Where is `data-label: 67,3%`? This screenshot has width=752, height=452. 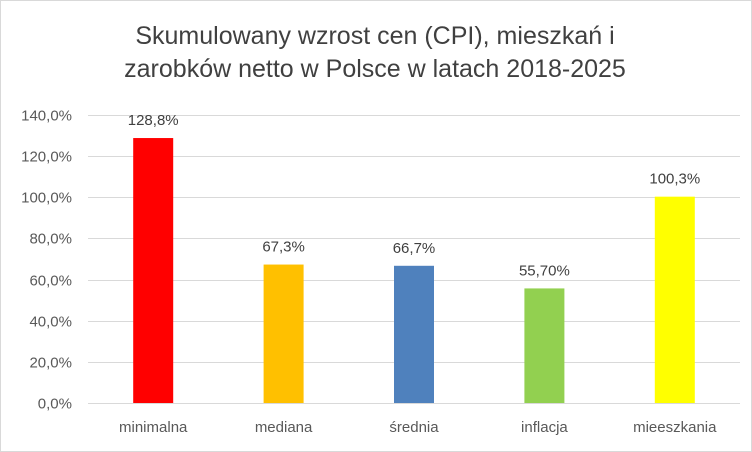 data-label: 67,3% is located at coordinates (283, 247).